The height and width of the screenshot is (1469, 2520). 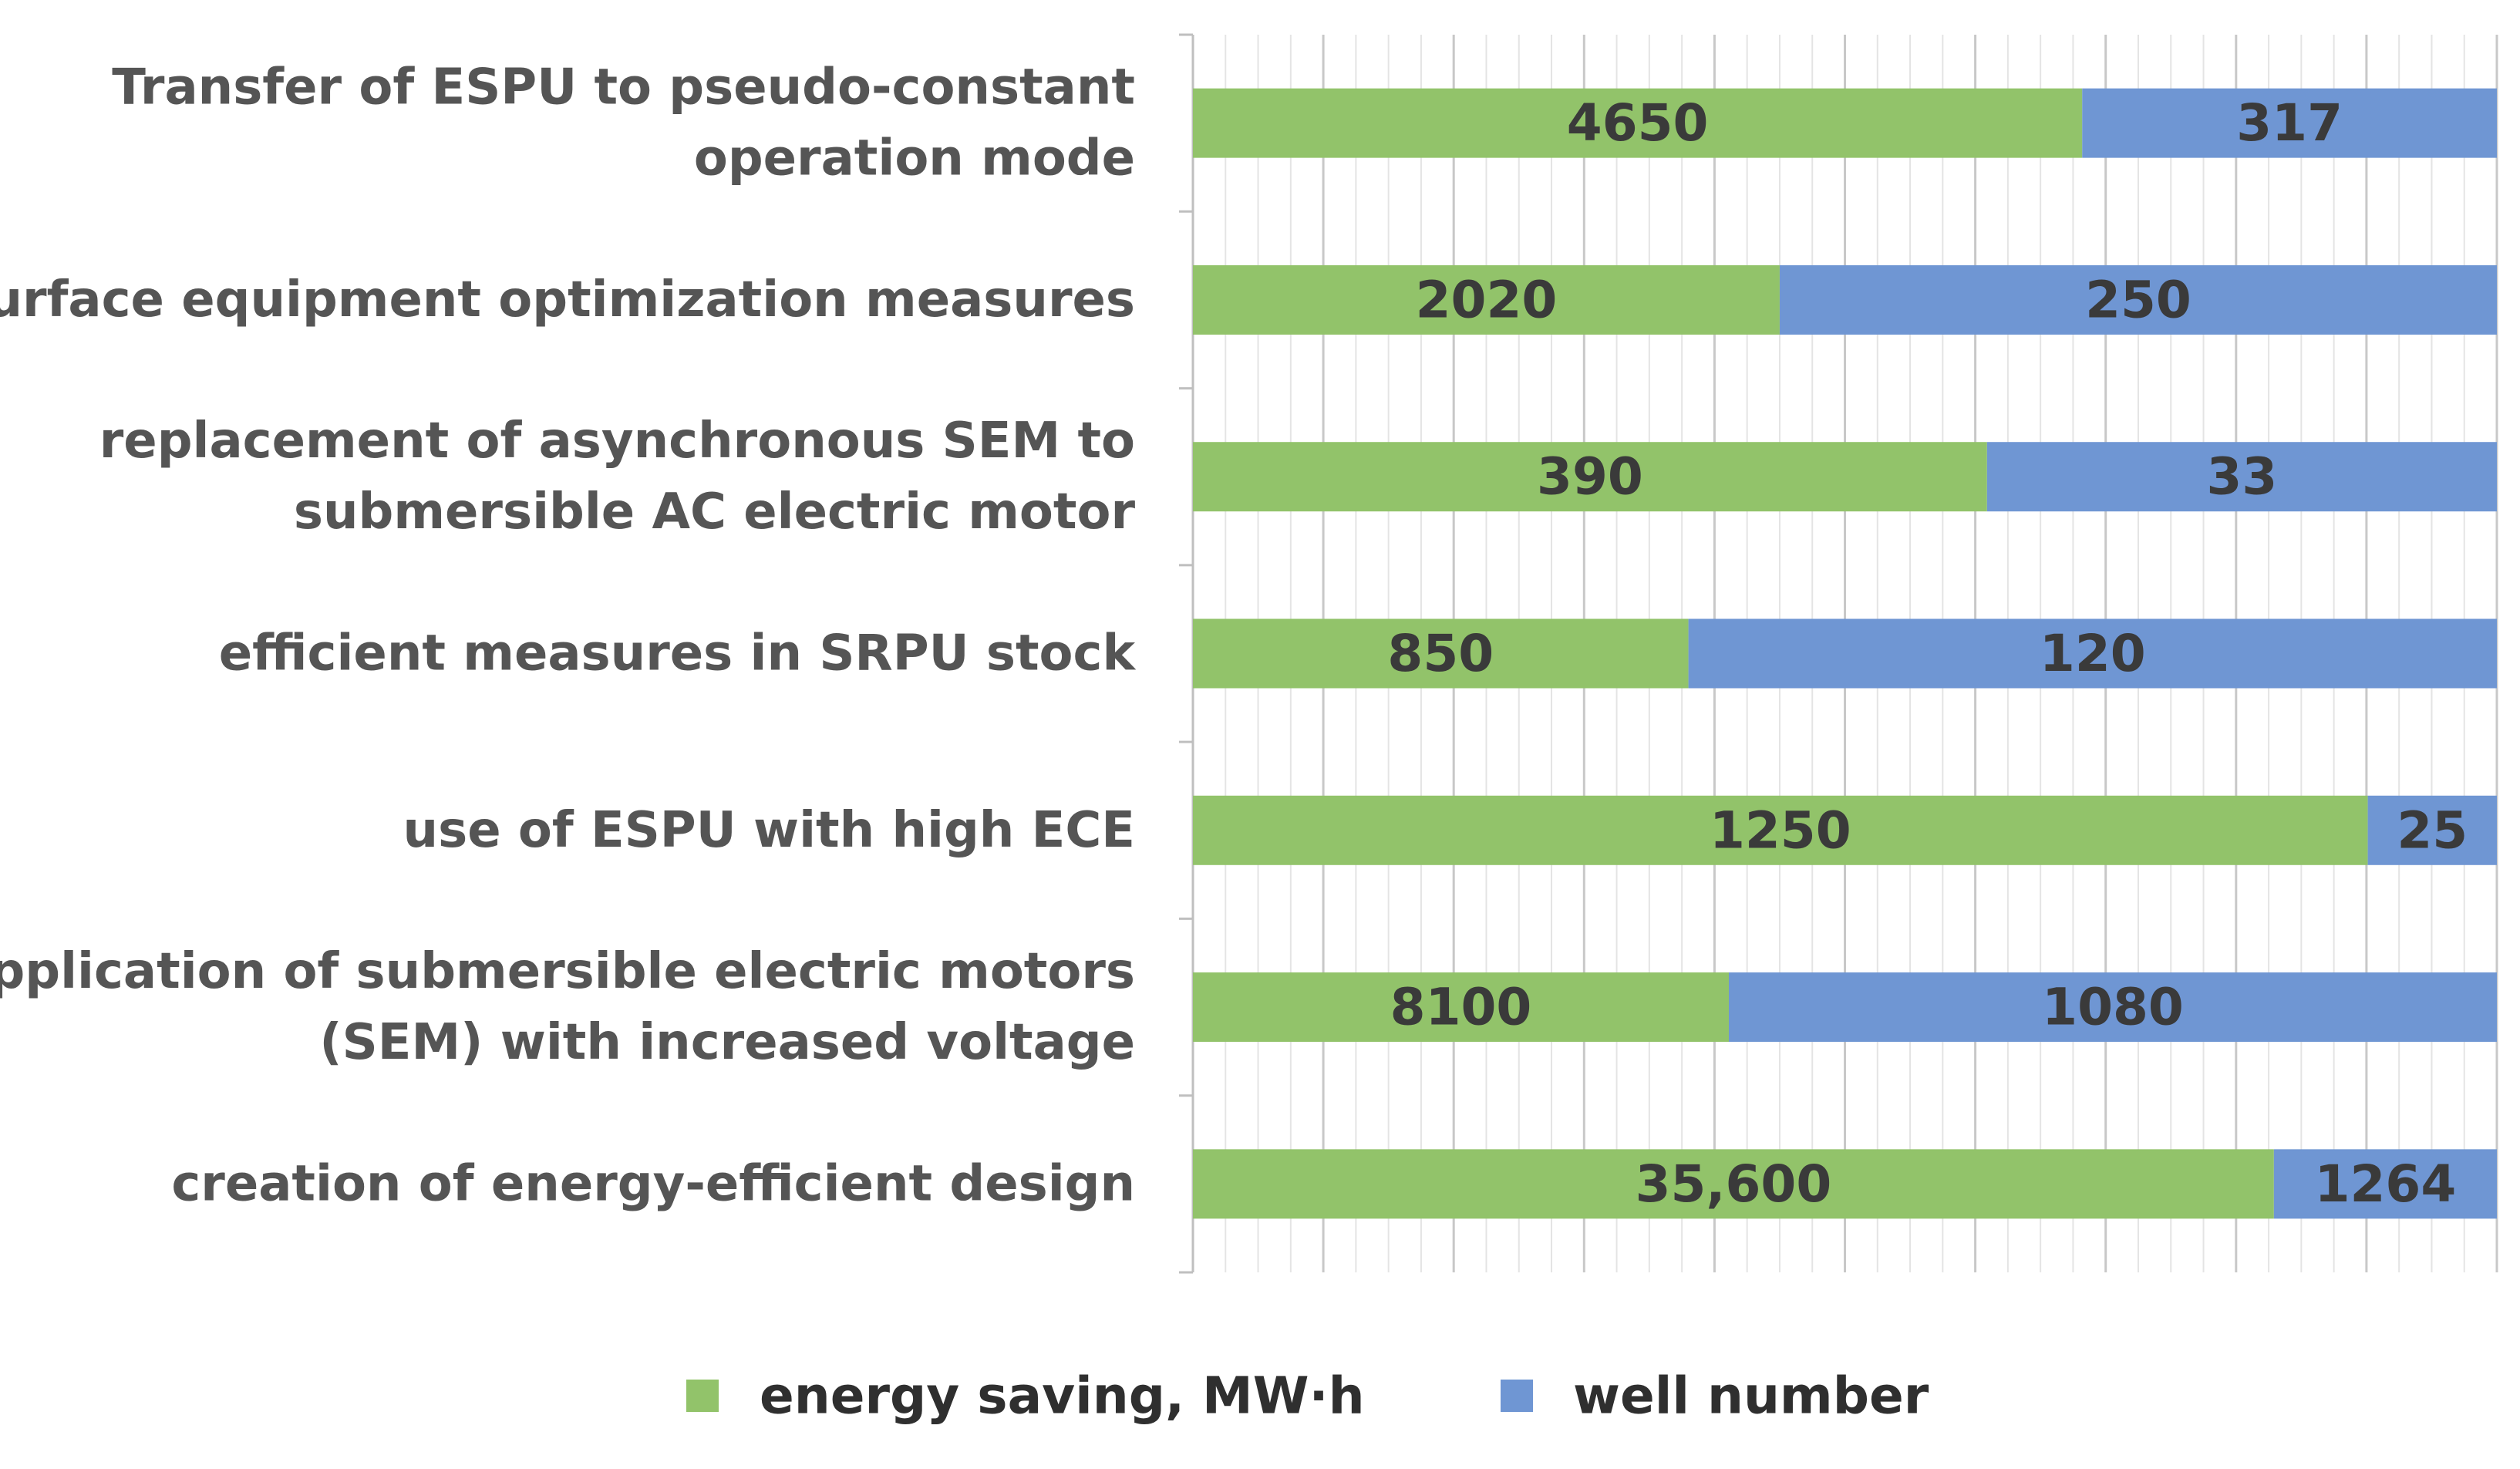 I want to click on category-label: replacement of asynchronous SEM to, so click(x=617, y=441).